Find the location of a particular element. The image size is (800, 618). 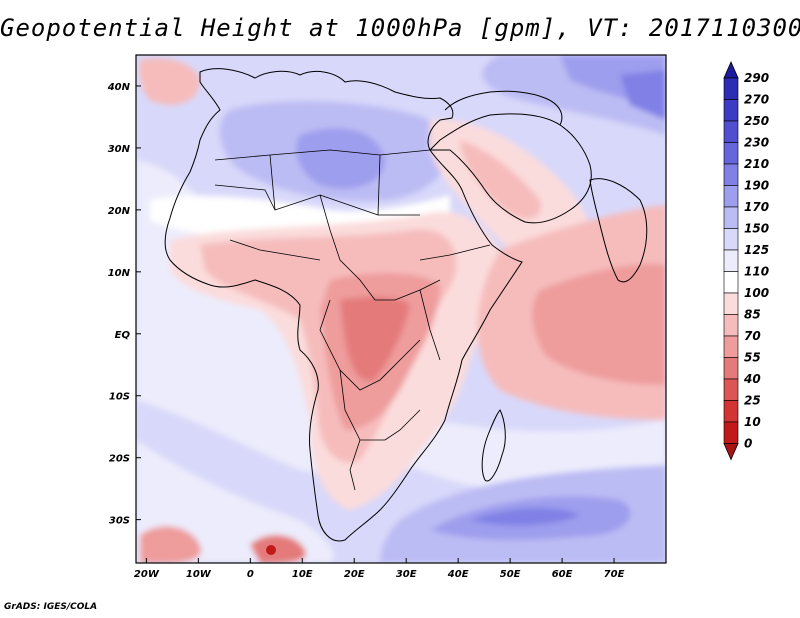

colorbar-label: 250 is located at coordinates (756, 121).